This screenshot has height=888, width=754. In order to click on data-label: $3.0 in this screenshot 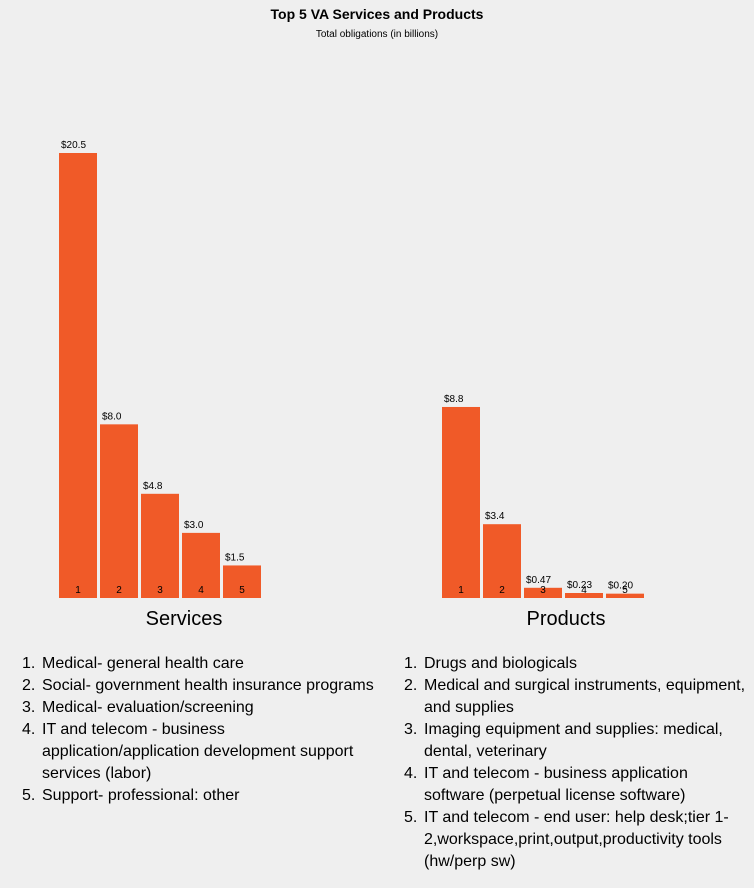, I will do `click(194, 525)`.